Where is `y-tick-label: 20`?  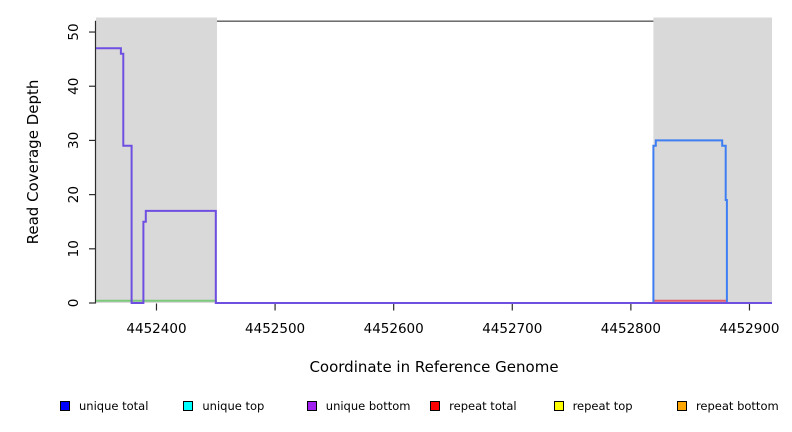
y-tick-label: 20 is located at coordinates (74, 194).